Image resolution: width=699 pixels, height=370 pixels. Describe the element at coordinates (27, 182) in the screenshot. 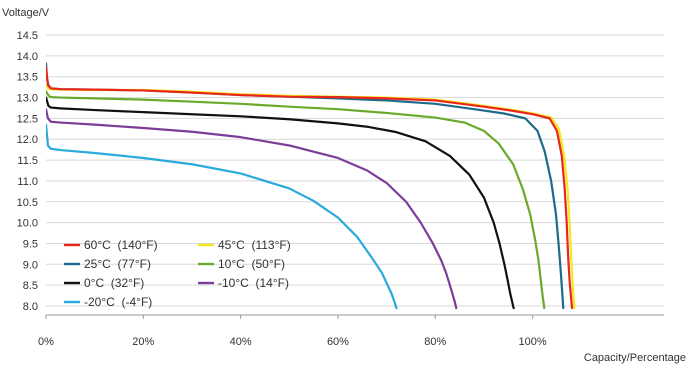

I see `y-tick-label: 11.0` at that location.